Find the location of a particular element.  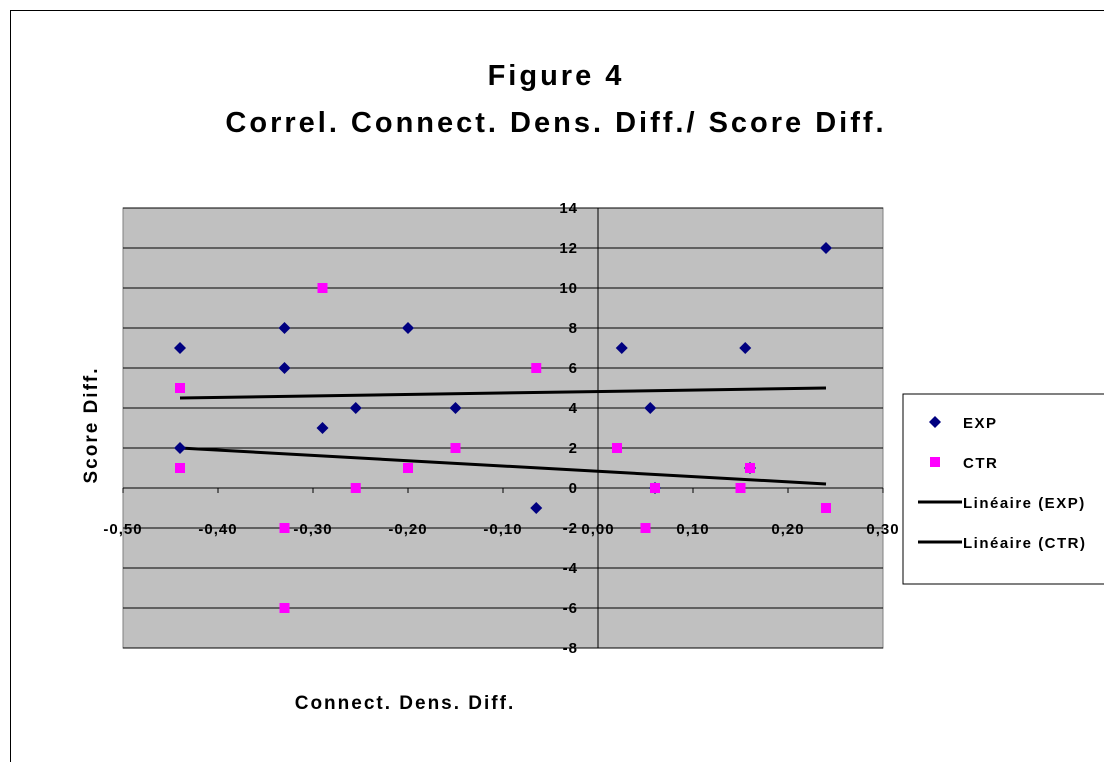

chart-title: Figure 4 is located at coordinates (556, 76).